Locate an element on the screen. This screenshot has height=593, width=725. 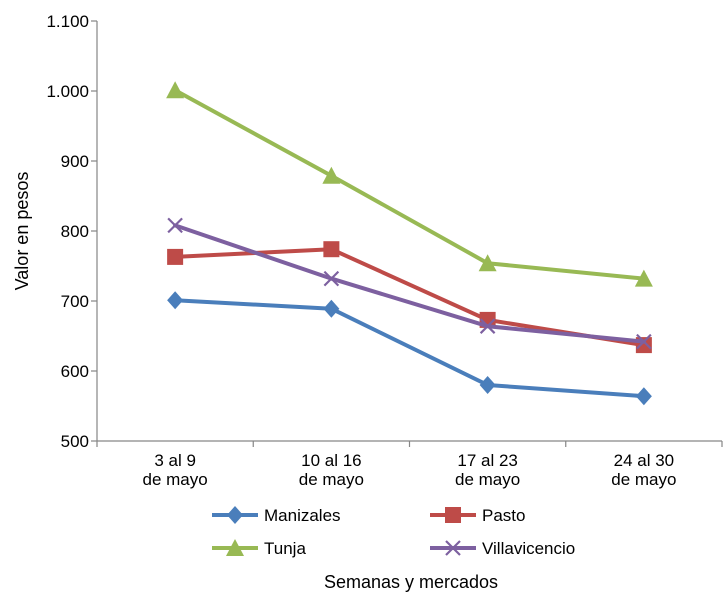
legend-marker-villavicencio is located at coordinates (453, 548).